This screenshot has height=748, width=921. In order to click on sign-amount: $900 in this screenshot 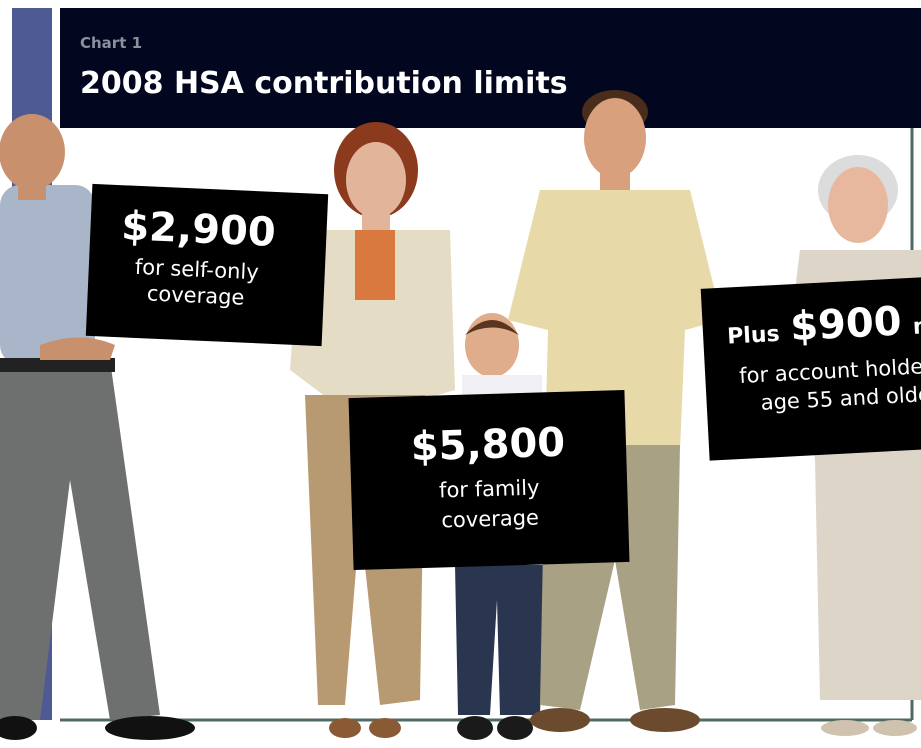, I will do `click(846, 324)`.